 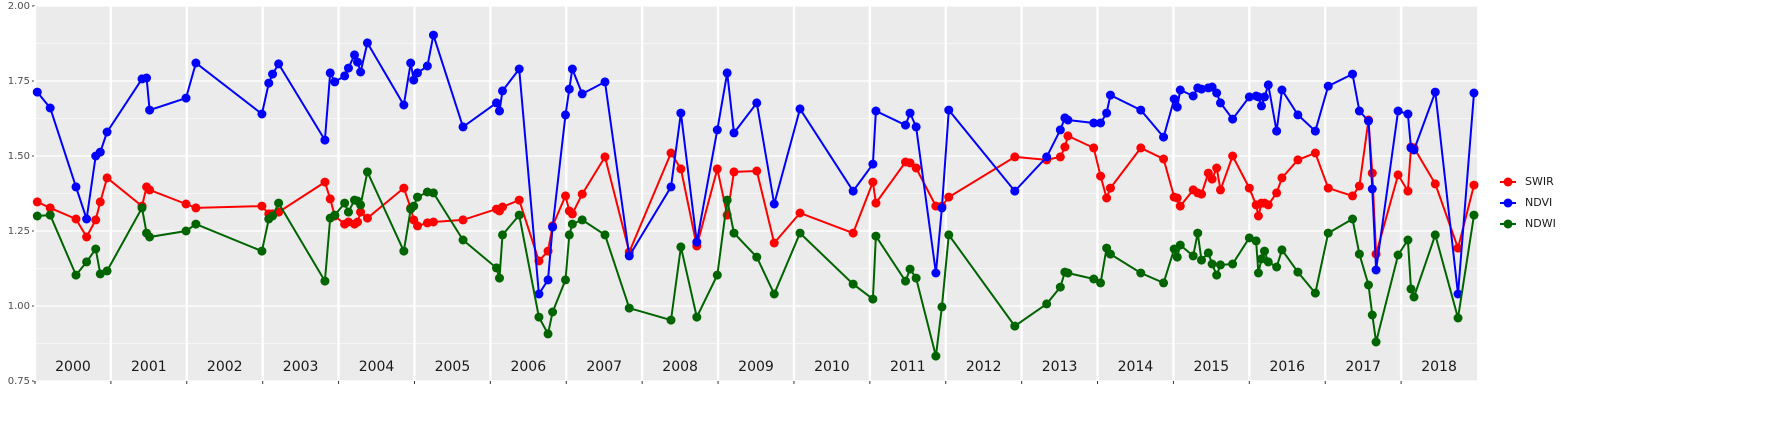 I want to click on y-tick-label: 0.75, so click(x=19, y=381).